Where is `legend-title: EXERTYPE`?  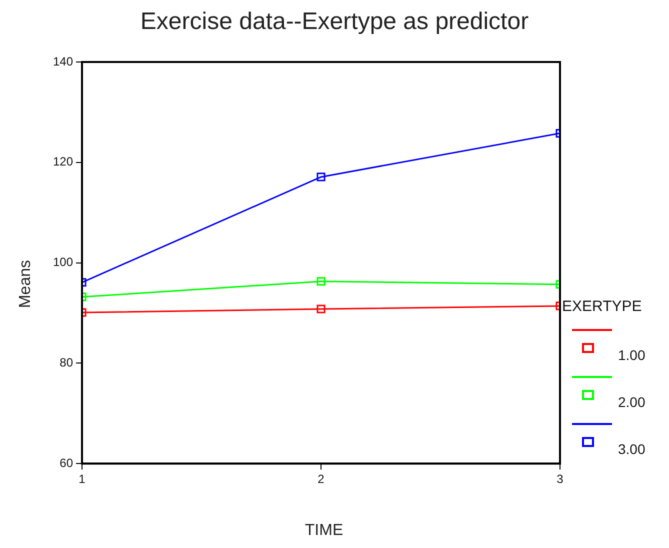 legend-title: EXERTYPE is located at coordinates (602, 306).